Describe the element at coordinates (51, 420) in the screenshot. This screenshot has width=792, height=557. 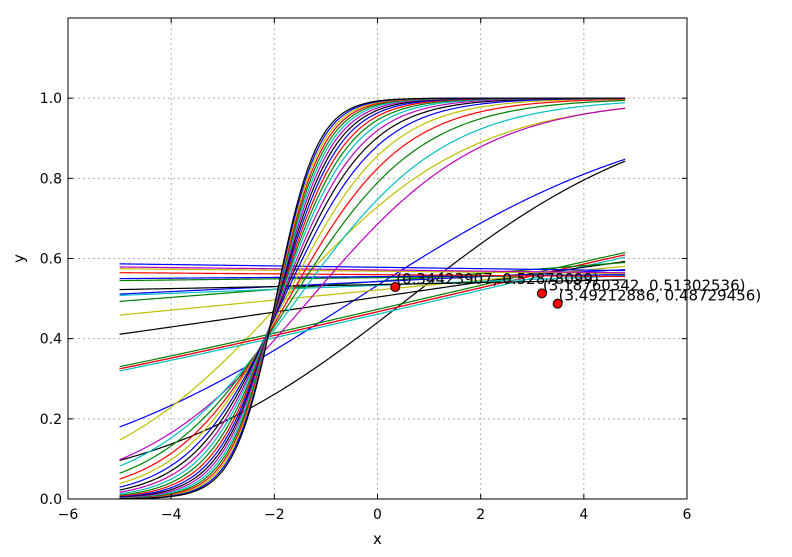
I see `y-tick-label: 0.2` at that location.